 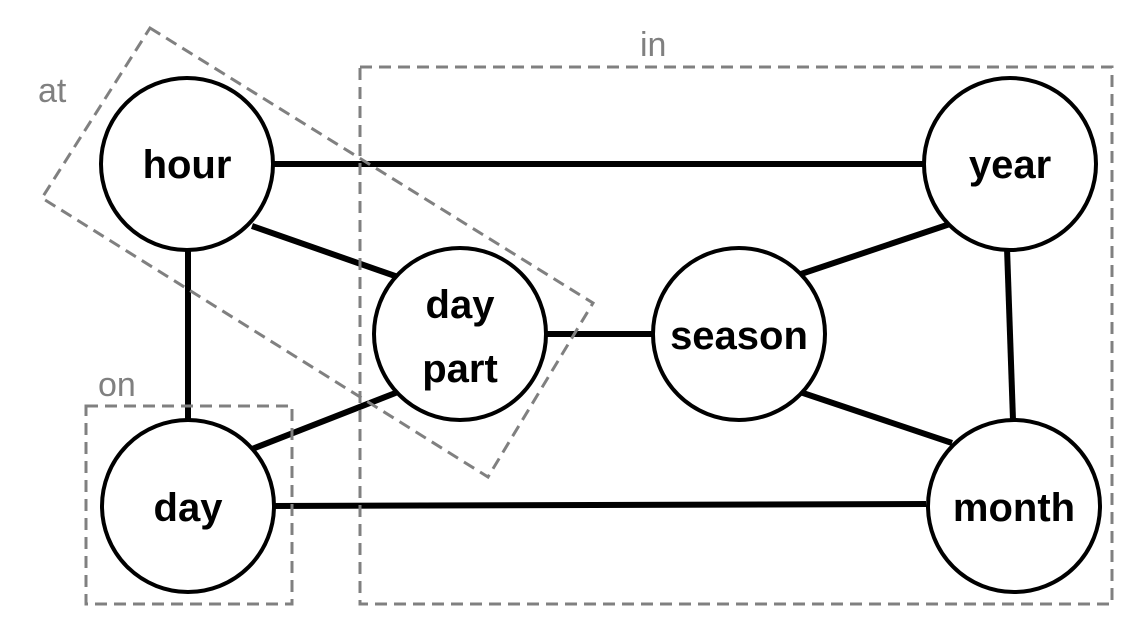 What do you see at coordinates (876, 417) in the screenshot?
I see `edge-season-month` at bounding box center [876, 417].